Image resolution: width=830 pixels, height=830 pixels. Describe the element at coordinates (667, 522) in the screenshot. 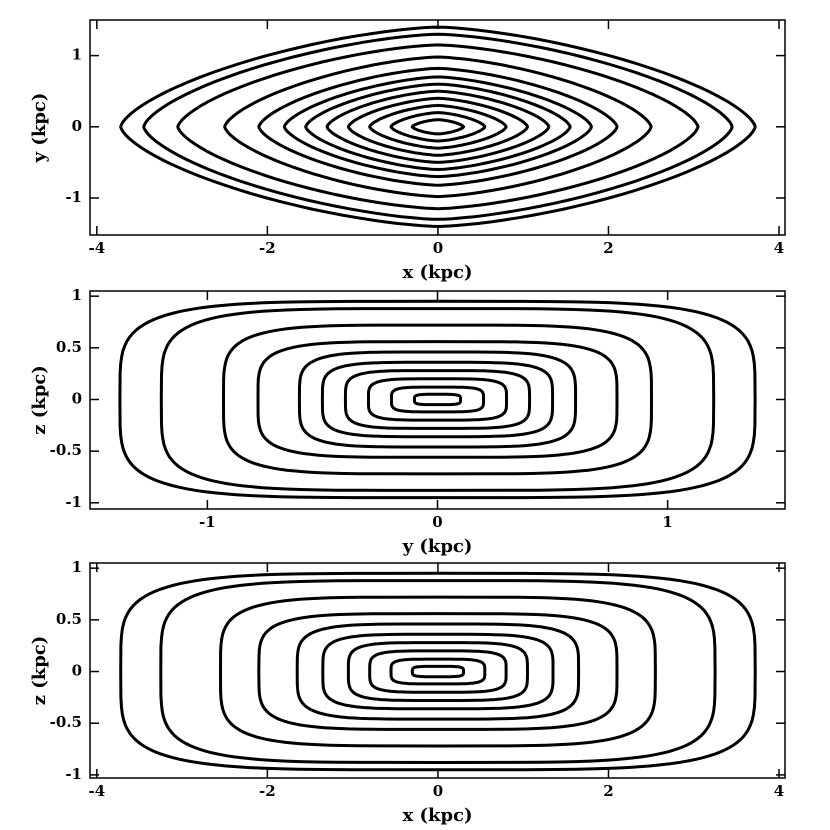

I see `x-tick-label: 1` at that location.